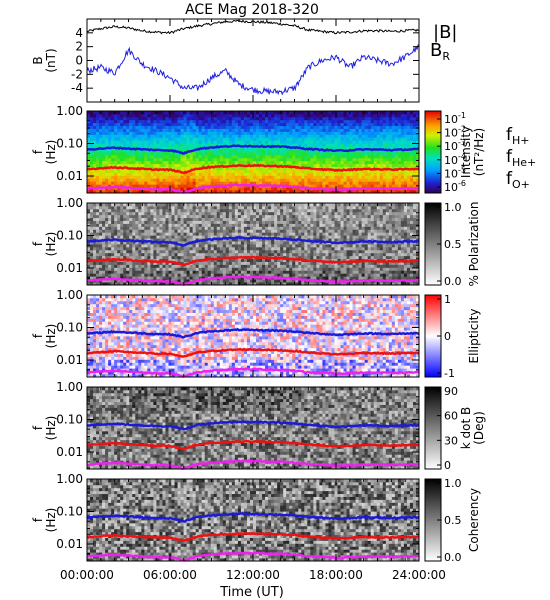  I want to click on field-panel: 420-2-4 B (nT) |B|BR, so click(244, 60).